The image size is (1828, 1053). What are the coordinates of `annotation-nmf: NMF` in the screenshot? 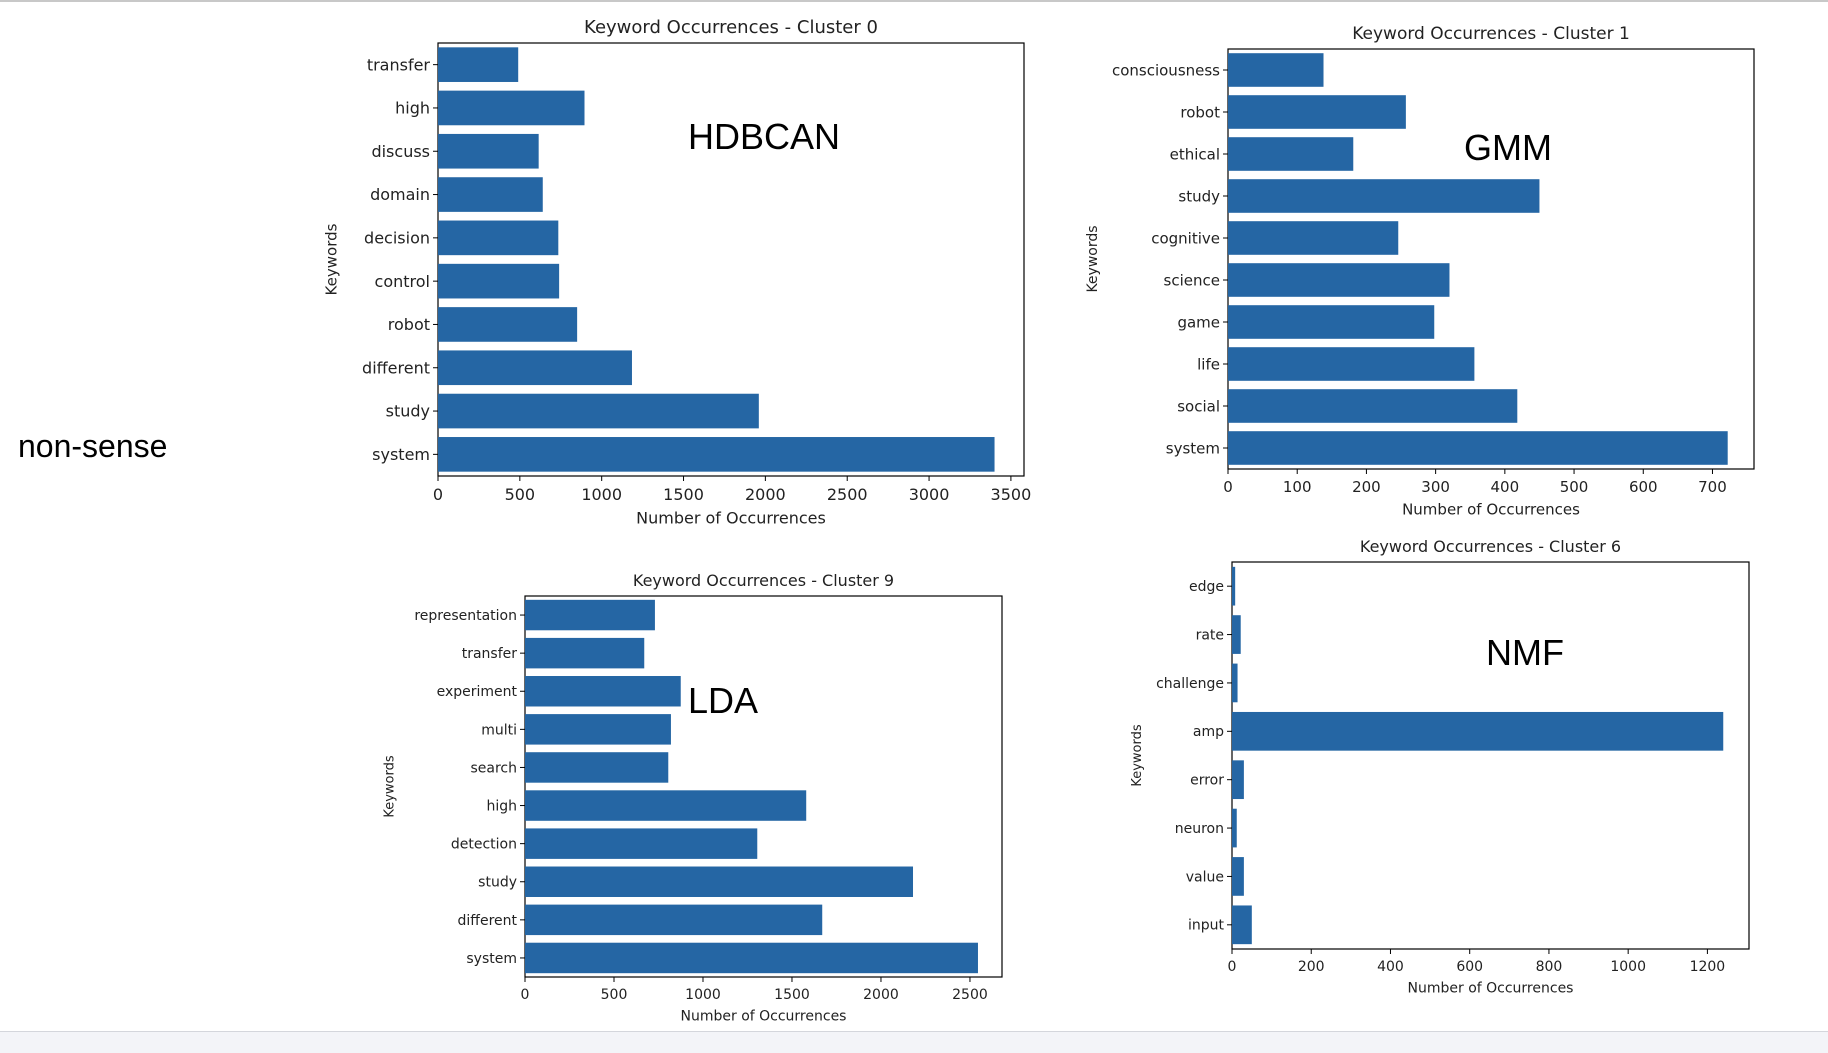 It's located at (1525, 652).